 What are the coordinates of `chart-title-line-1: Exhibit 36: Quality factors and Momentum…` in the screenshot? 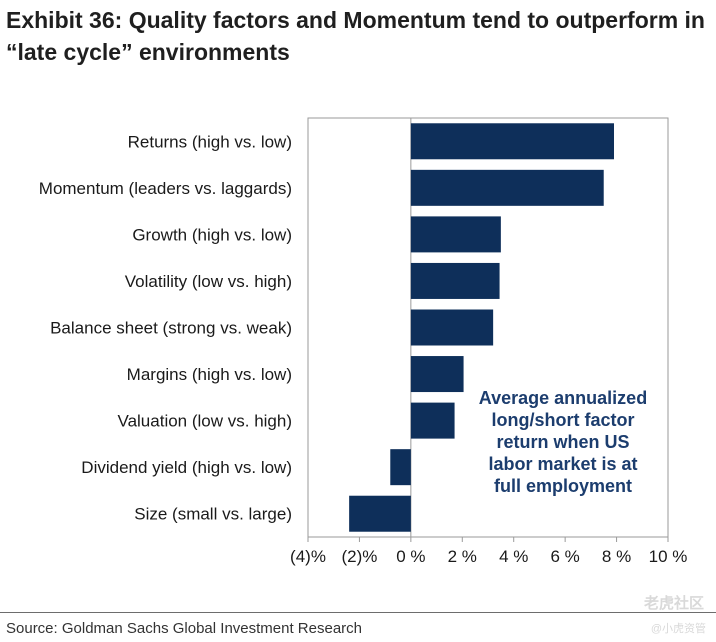 It's located at (355, 20).